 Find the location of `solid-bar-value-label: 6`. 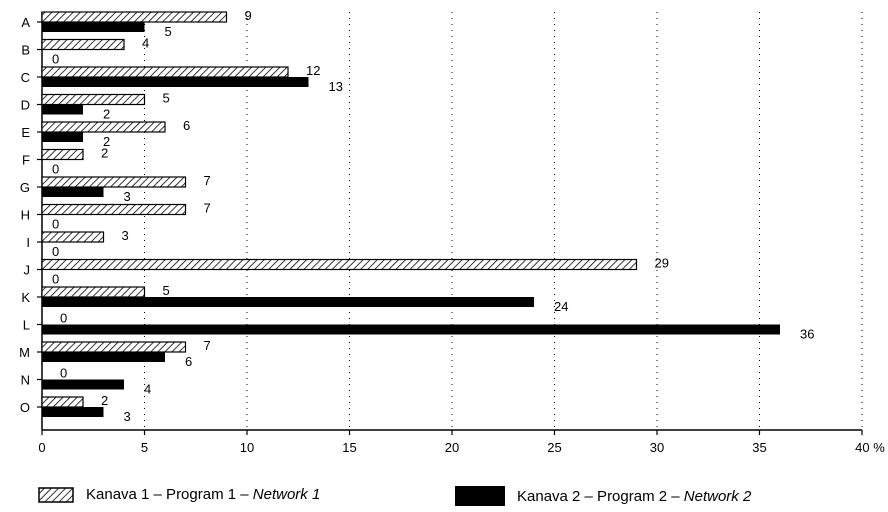

solid-bar-value-label: 6 is located at coordinates (188, 361).